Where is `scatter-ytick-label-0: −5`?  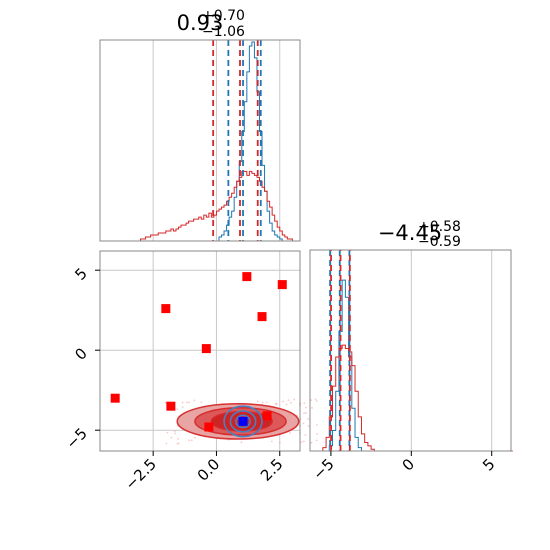
scatter-ytick-label-0: −5 is located at coordinates (76, 438).